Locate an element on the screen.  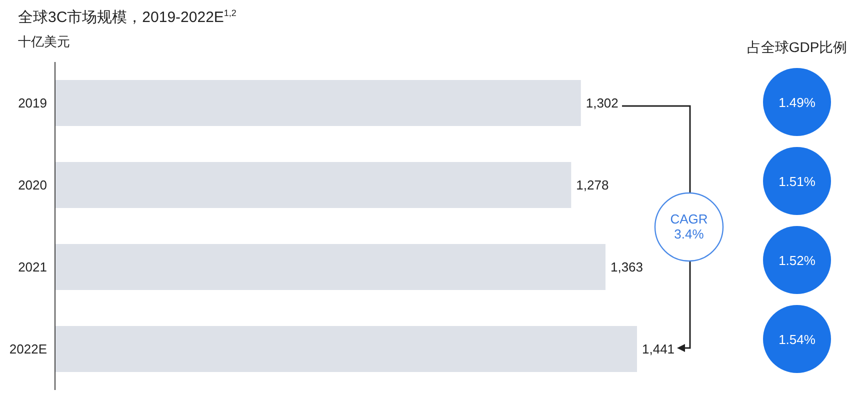
text: 1.54% is located at coordinates (797, 339).